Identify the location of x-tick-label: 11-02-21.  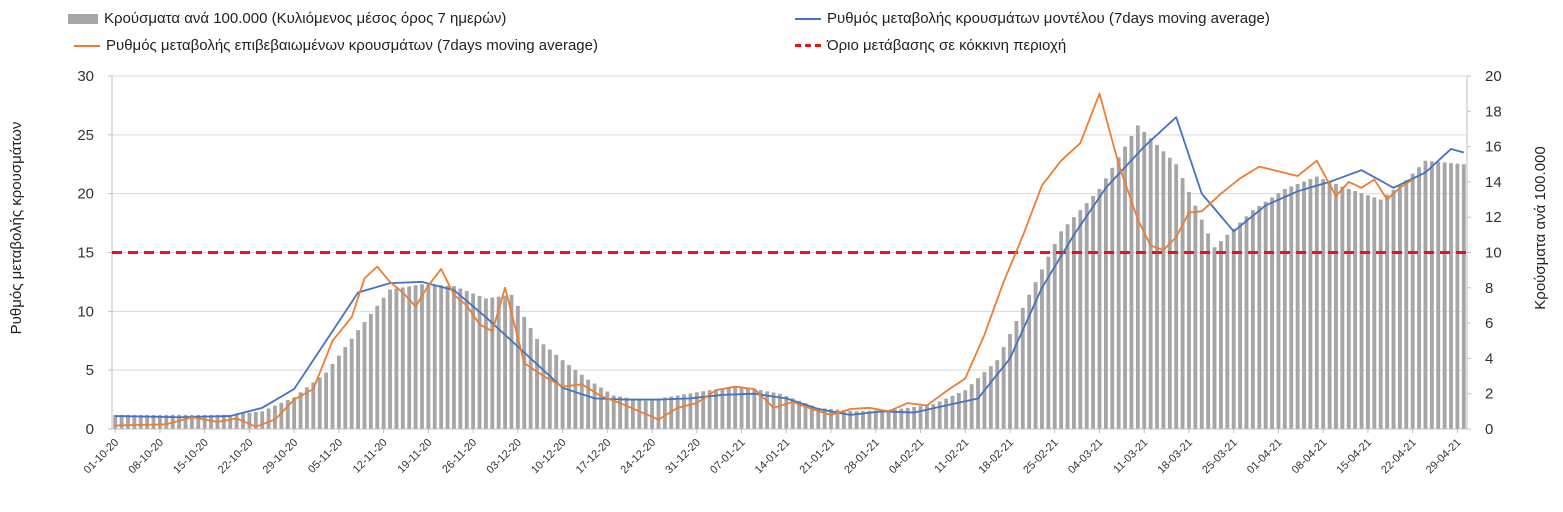
(951, 456).